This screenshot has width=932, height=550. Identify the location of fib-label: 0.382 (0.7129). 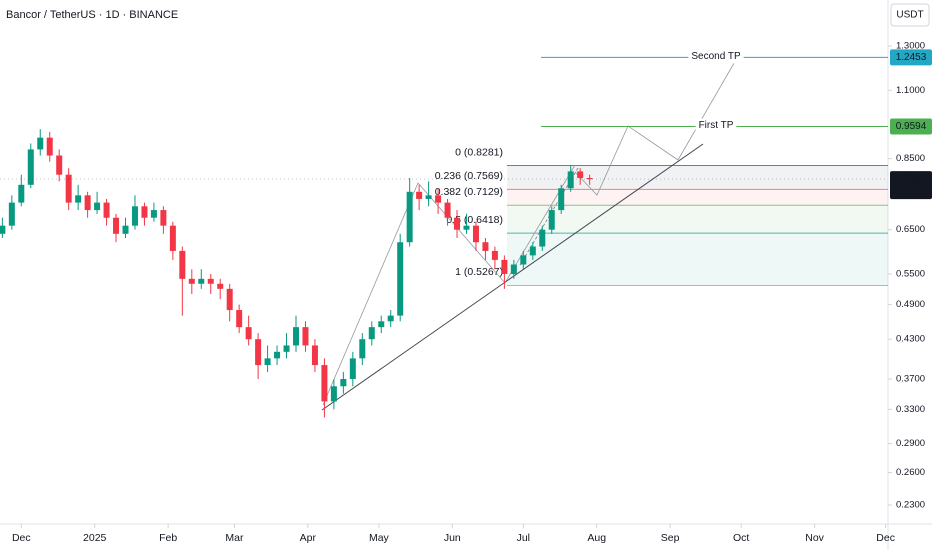
(469, 192).